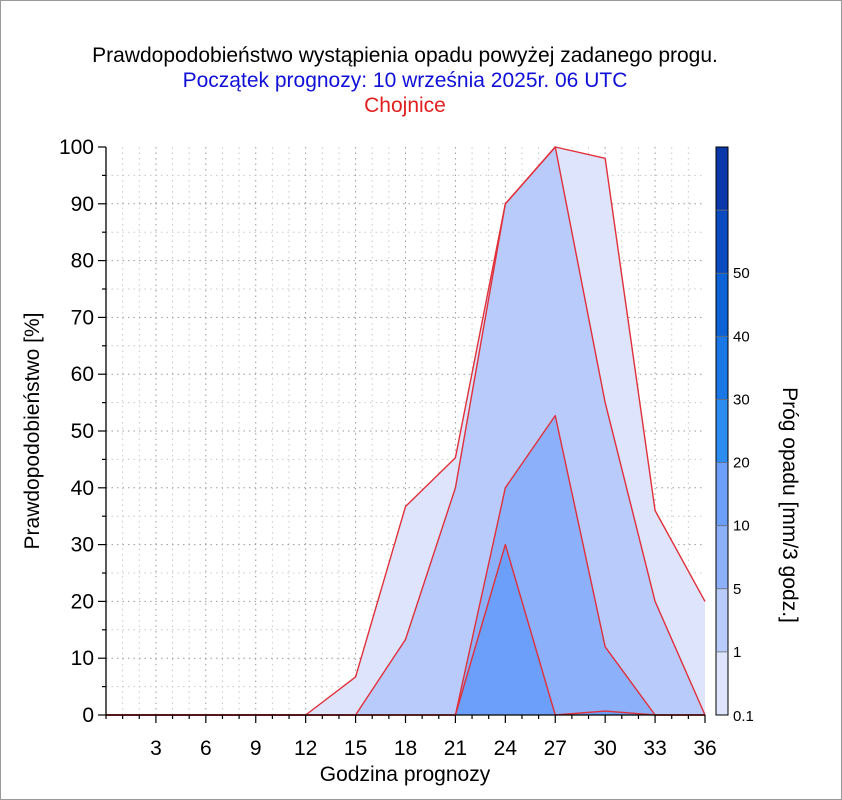 The image size is (842, 800). What do you see at coordinates (604, 748) in the screenshot?
I see `x-tick-label: 30` at bounding box center [604, 748].